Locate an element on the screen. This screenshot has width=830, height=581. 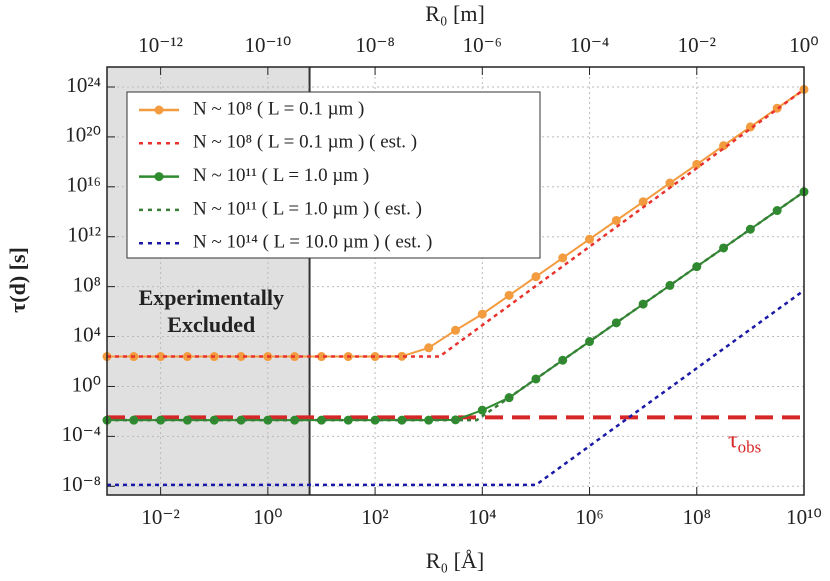
x-tick-label: 10⁸ is located at coordinates (697, 517).